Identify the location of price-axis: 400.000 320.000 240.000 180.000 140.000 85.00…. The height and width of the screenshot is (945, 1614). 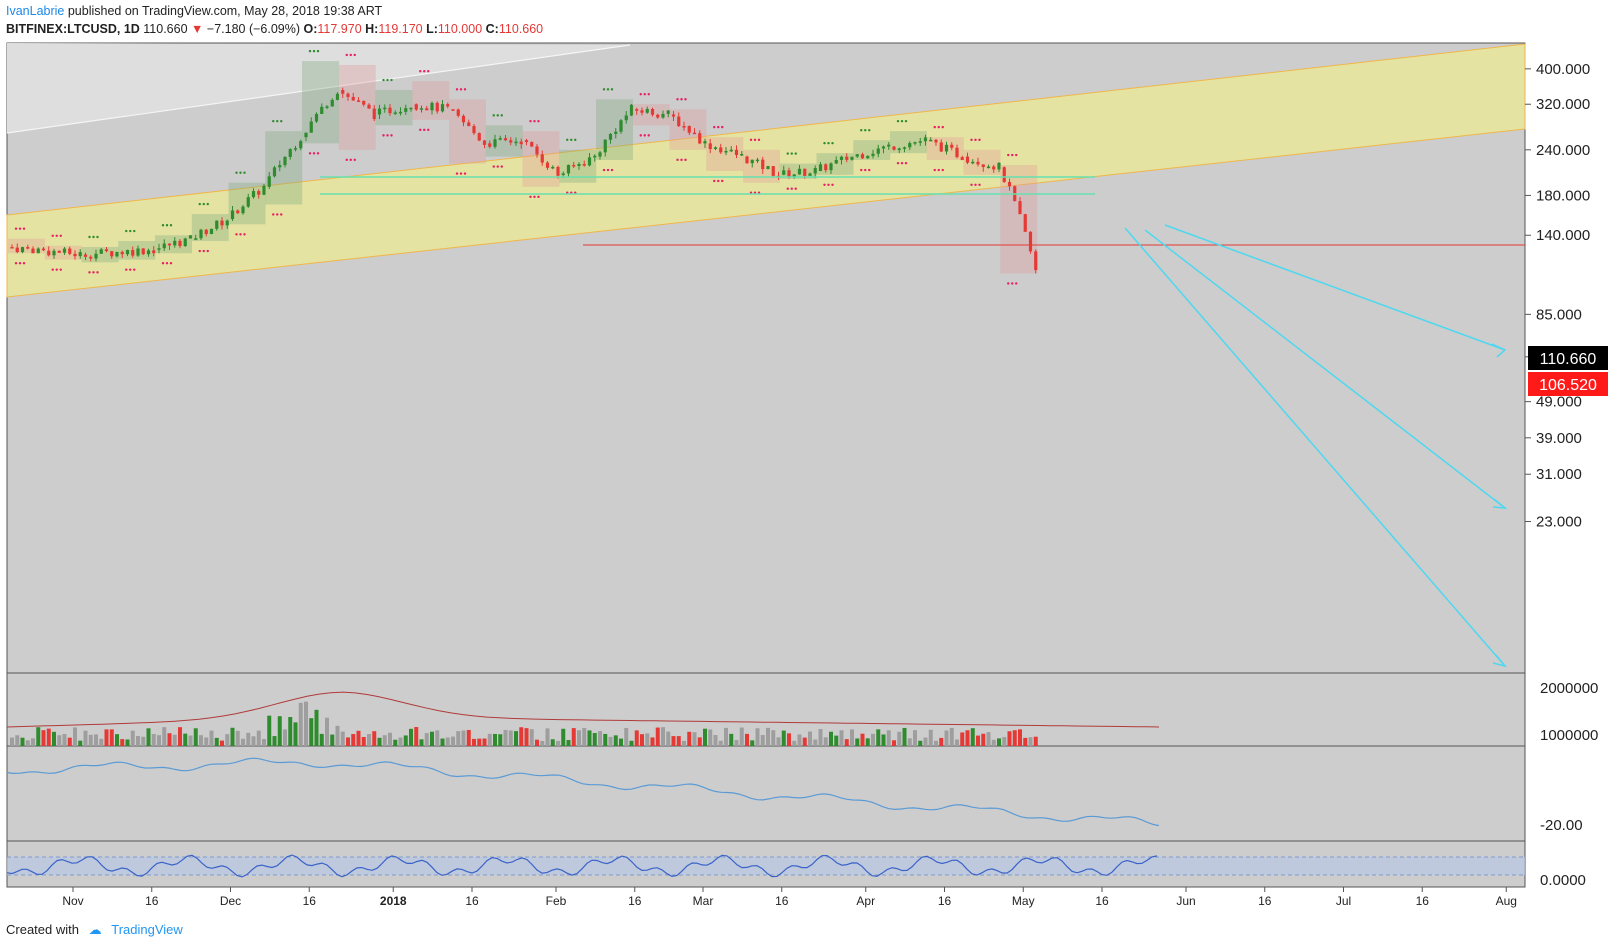
(1557, 296).